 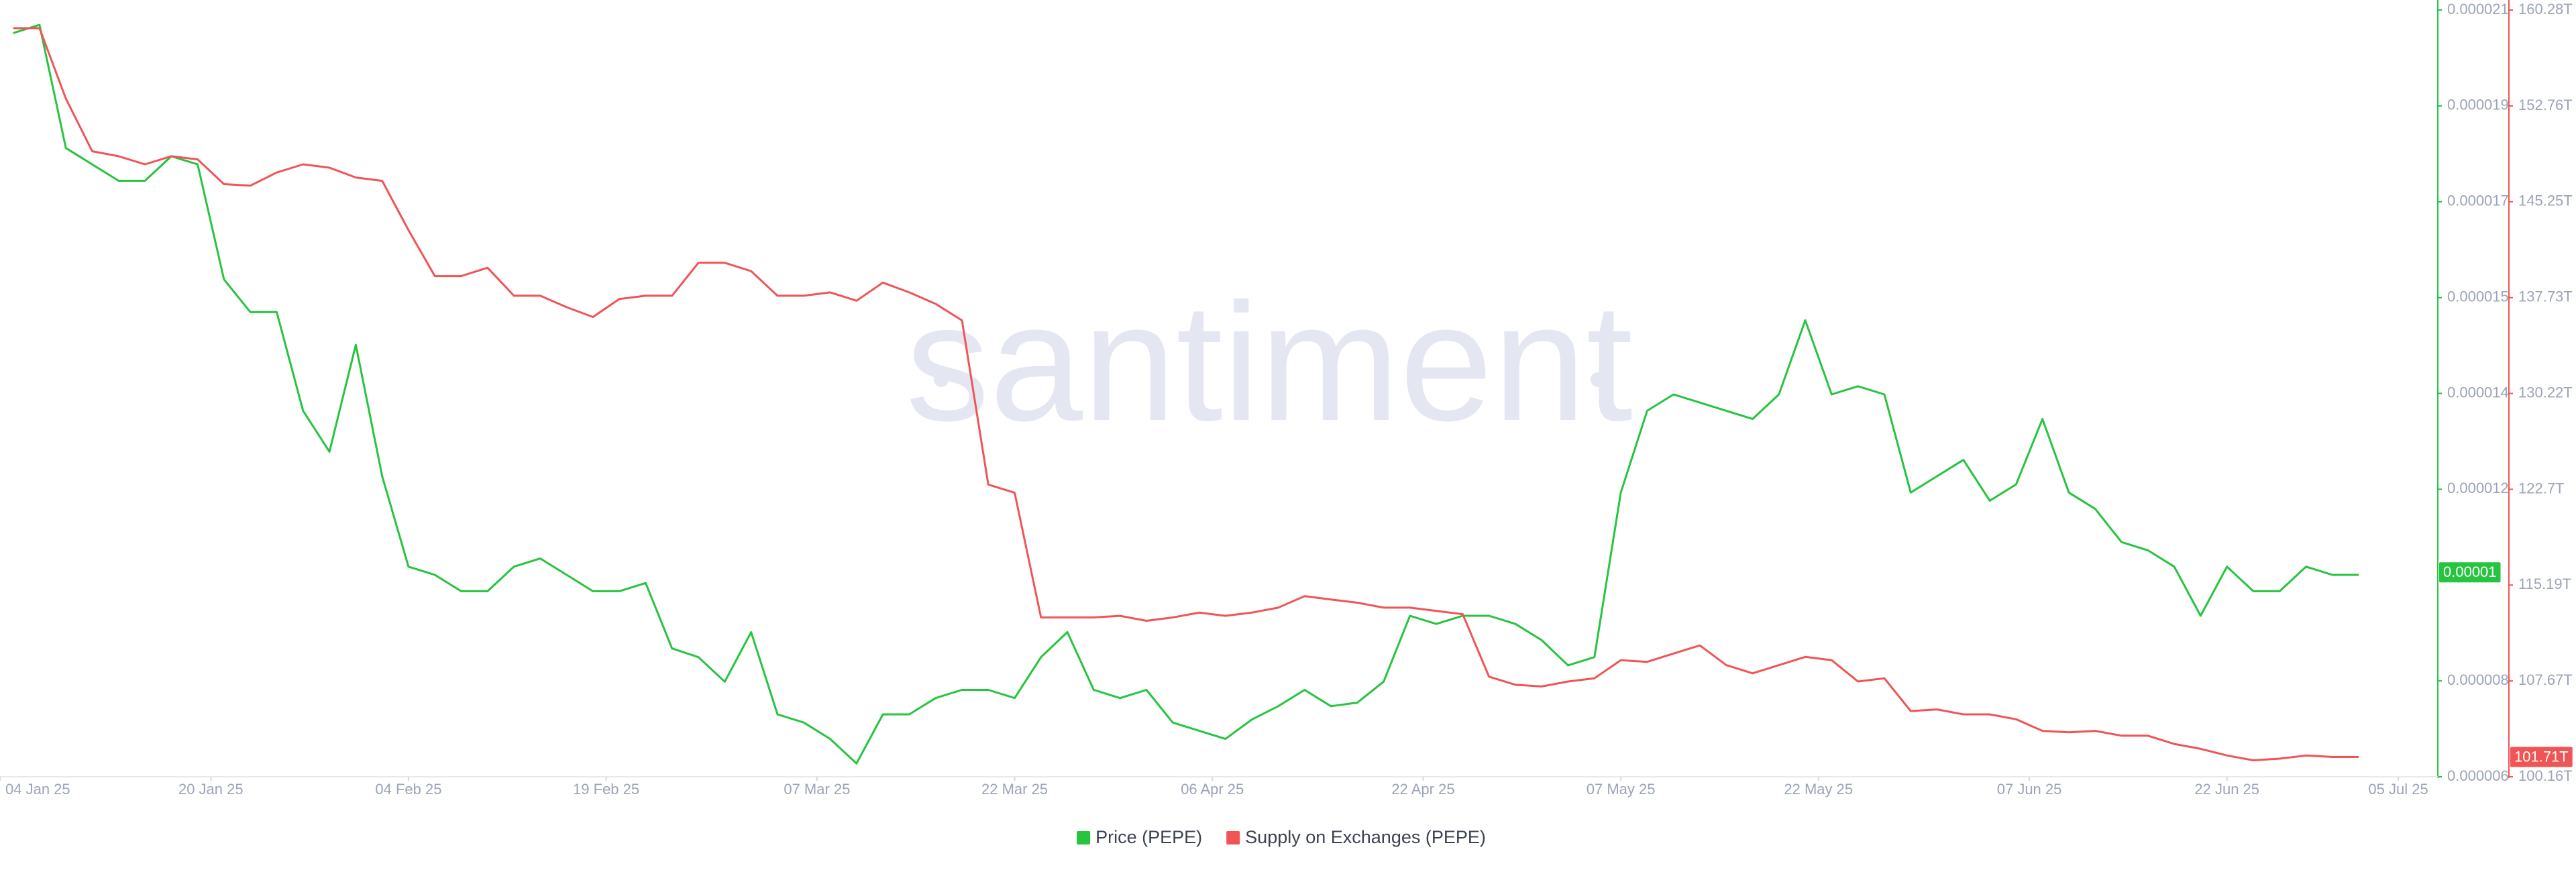 I want to click on y2-tick-label: 152.76T, so click(x=2545, y=105).